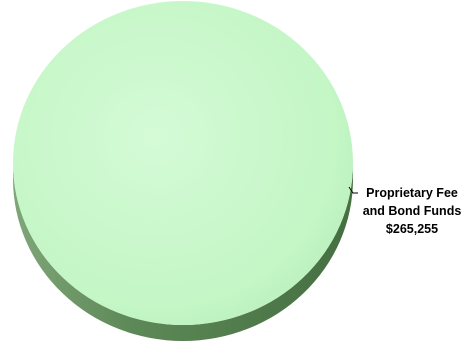 The width and height of the screenshot is (463, 341). What do you see at coordinates (412, 193) in the screenshot?
I see `slice-label-line-1: Proprietary Fee` at bounding box center [412, 193].